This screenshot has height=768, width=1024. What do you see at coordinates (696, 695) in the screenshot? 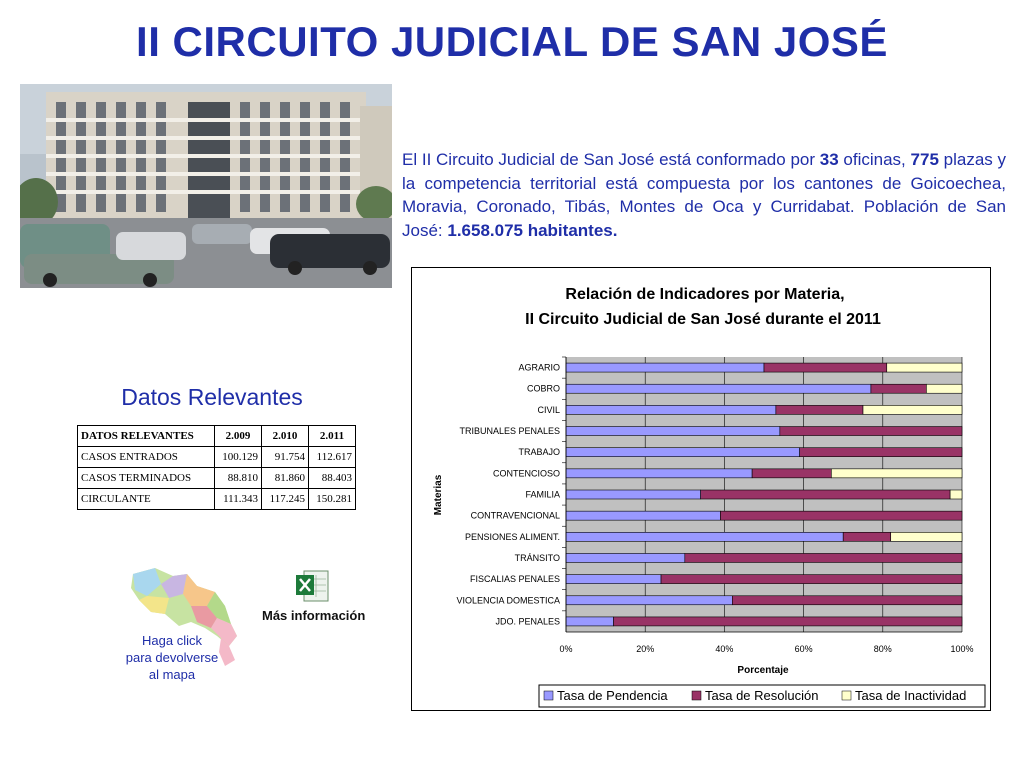
I see `legend-swatch-resolucion` at bounding box center [696, 695].